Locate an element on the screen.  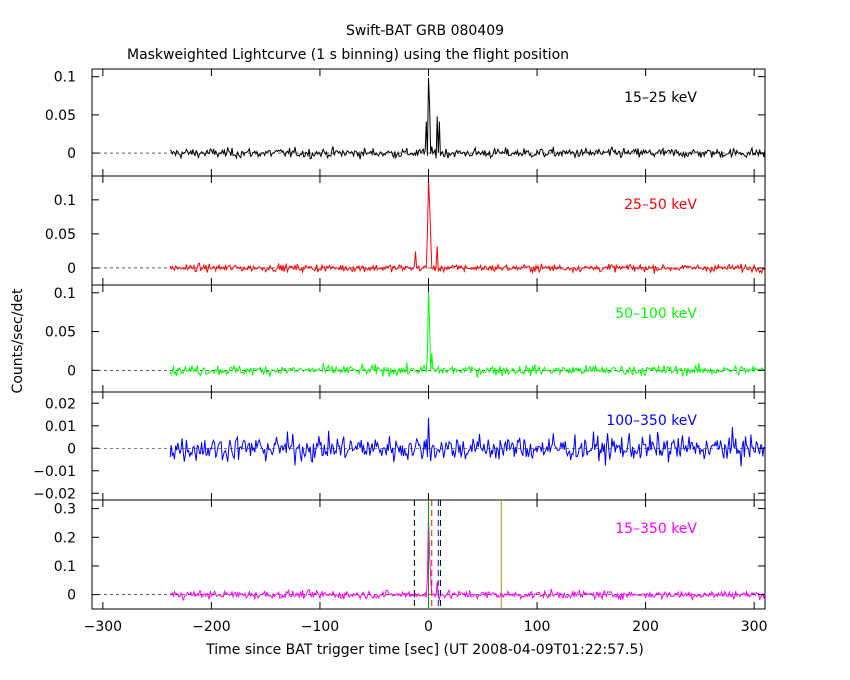
x-tick-label: −300 is located at coordinates (103, 627).